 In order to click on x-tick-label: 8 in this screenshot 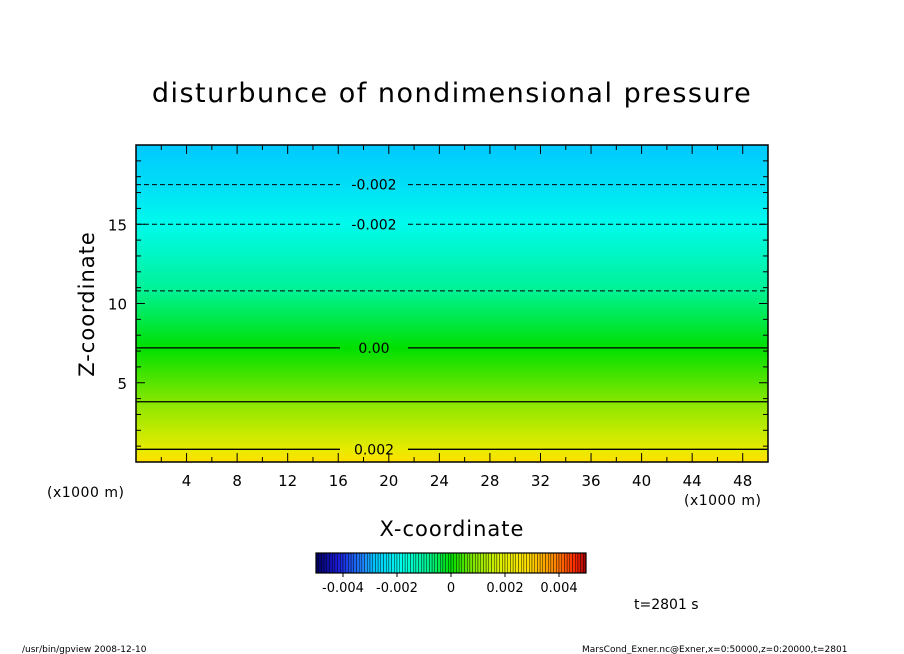, I will do `click(237, 481)`.